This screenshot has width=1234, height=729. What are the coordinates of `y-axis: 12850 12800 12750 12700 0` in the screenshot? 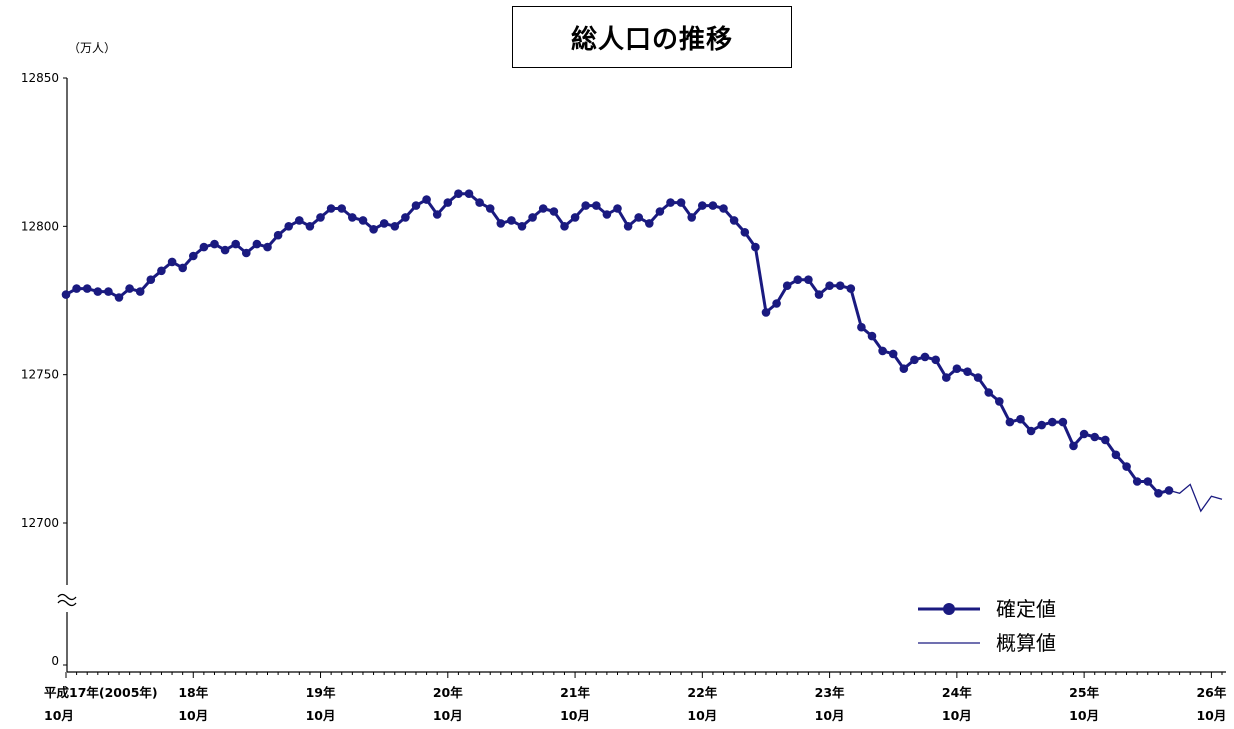 It's located at (49, 371).